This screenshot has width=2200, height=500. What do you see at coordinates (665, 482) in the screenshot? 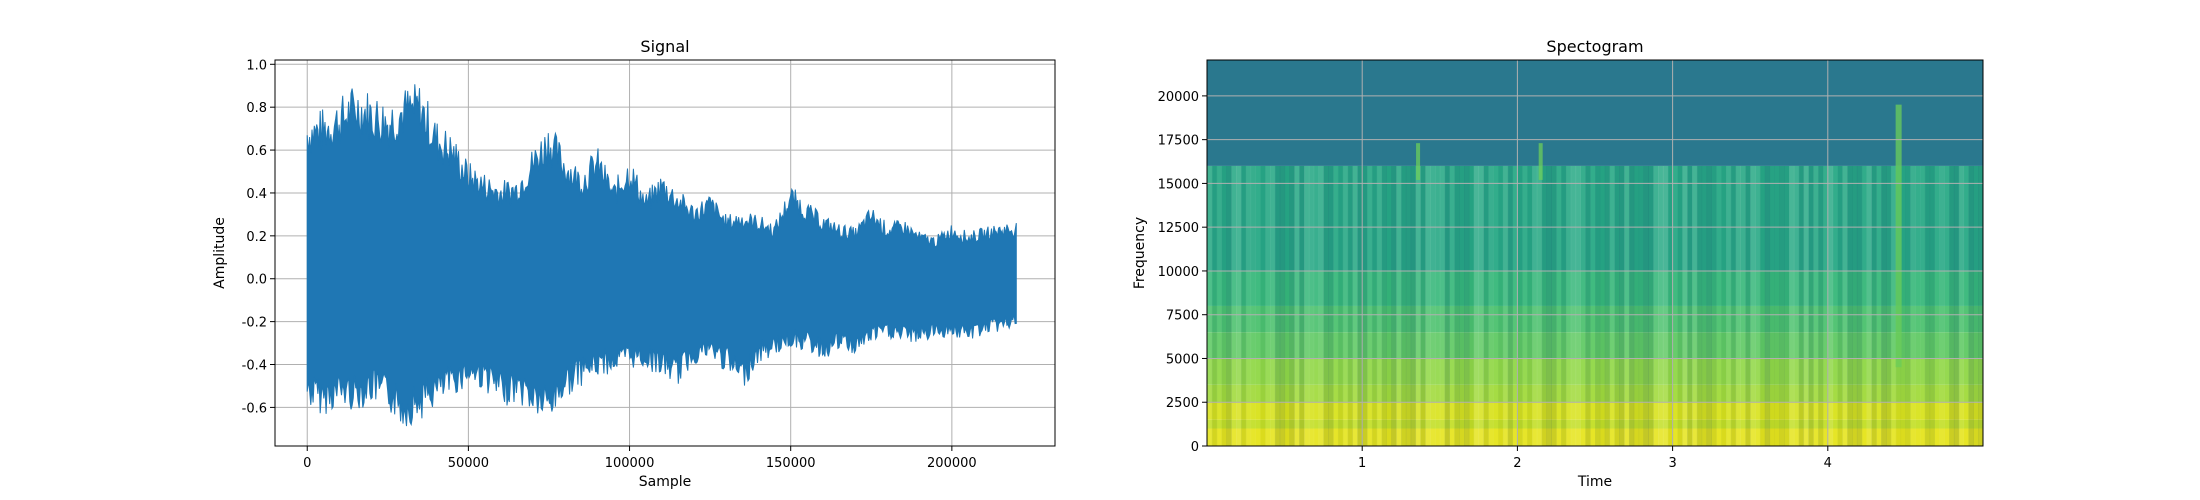
I see `signal-x-label: Sample` at bounding box center [665, 482].